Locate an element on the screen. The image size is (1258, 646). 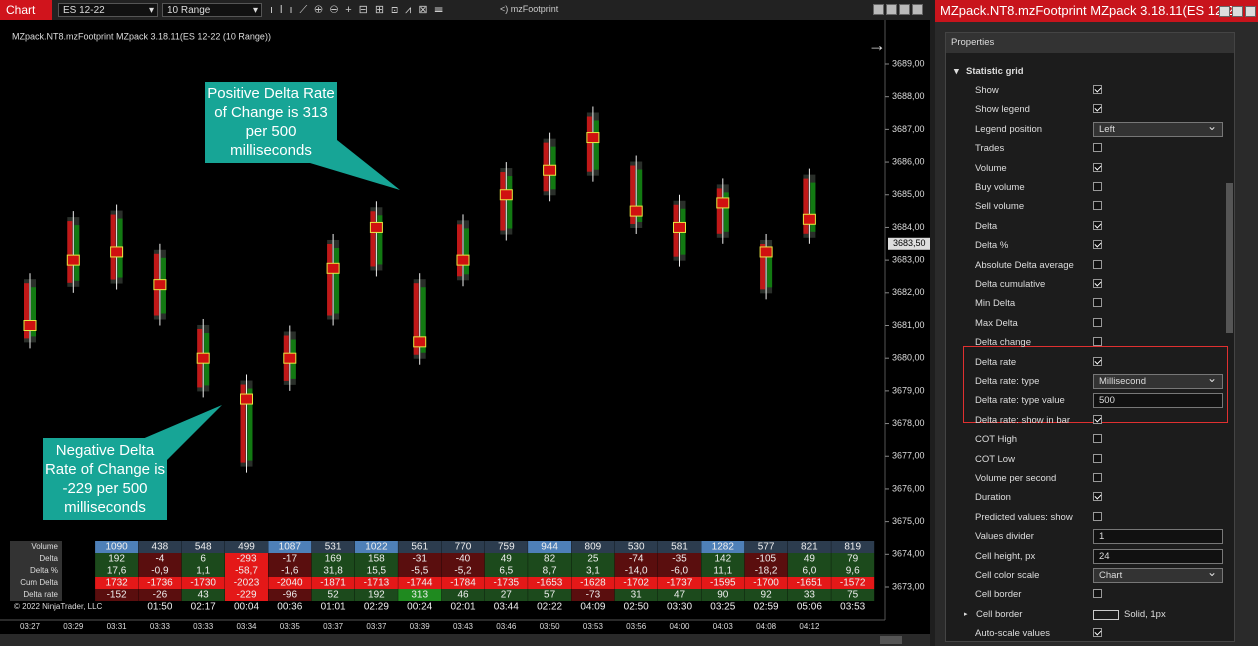
property-row: Values divider 1 is located at coordinates (1090, 536).